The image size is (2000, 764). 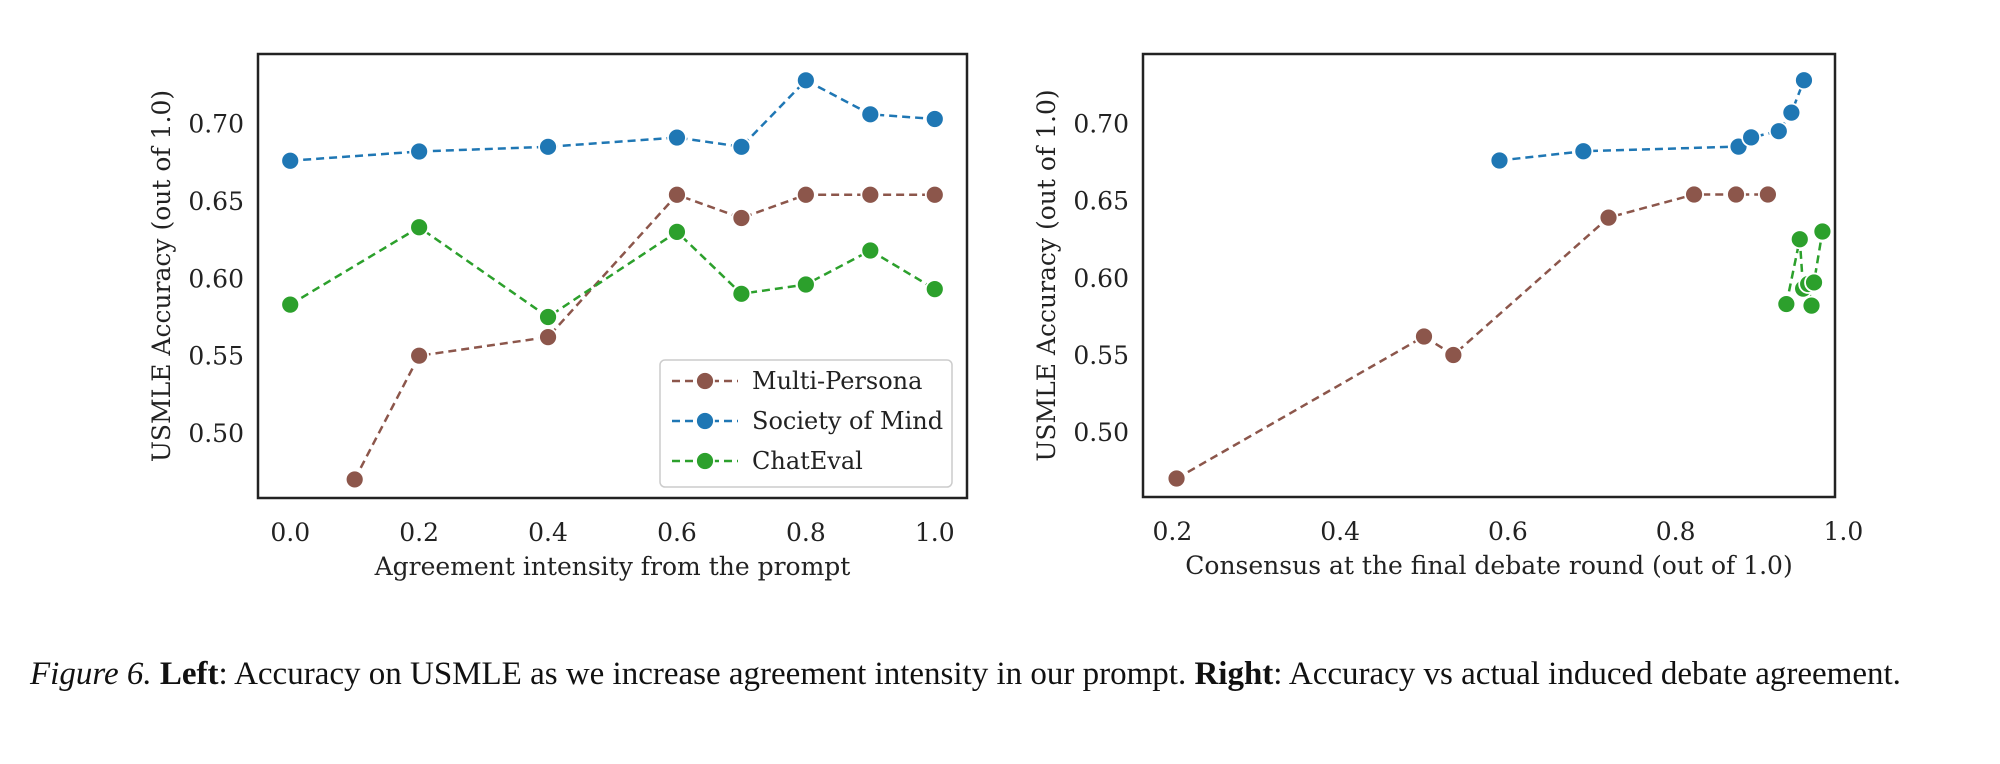 I want to click on caption-right-label: Right, so click(x=1234, y=674).